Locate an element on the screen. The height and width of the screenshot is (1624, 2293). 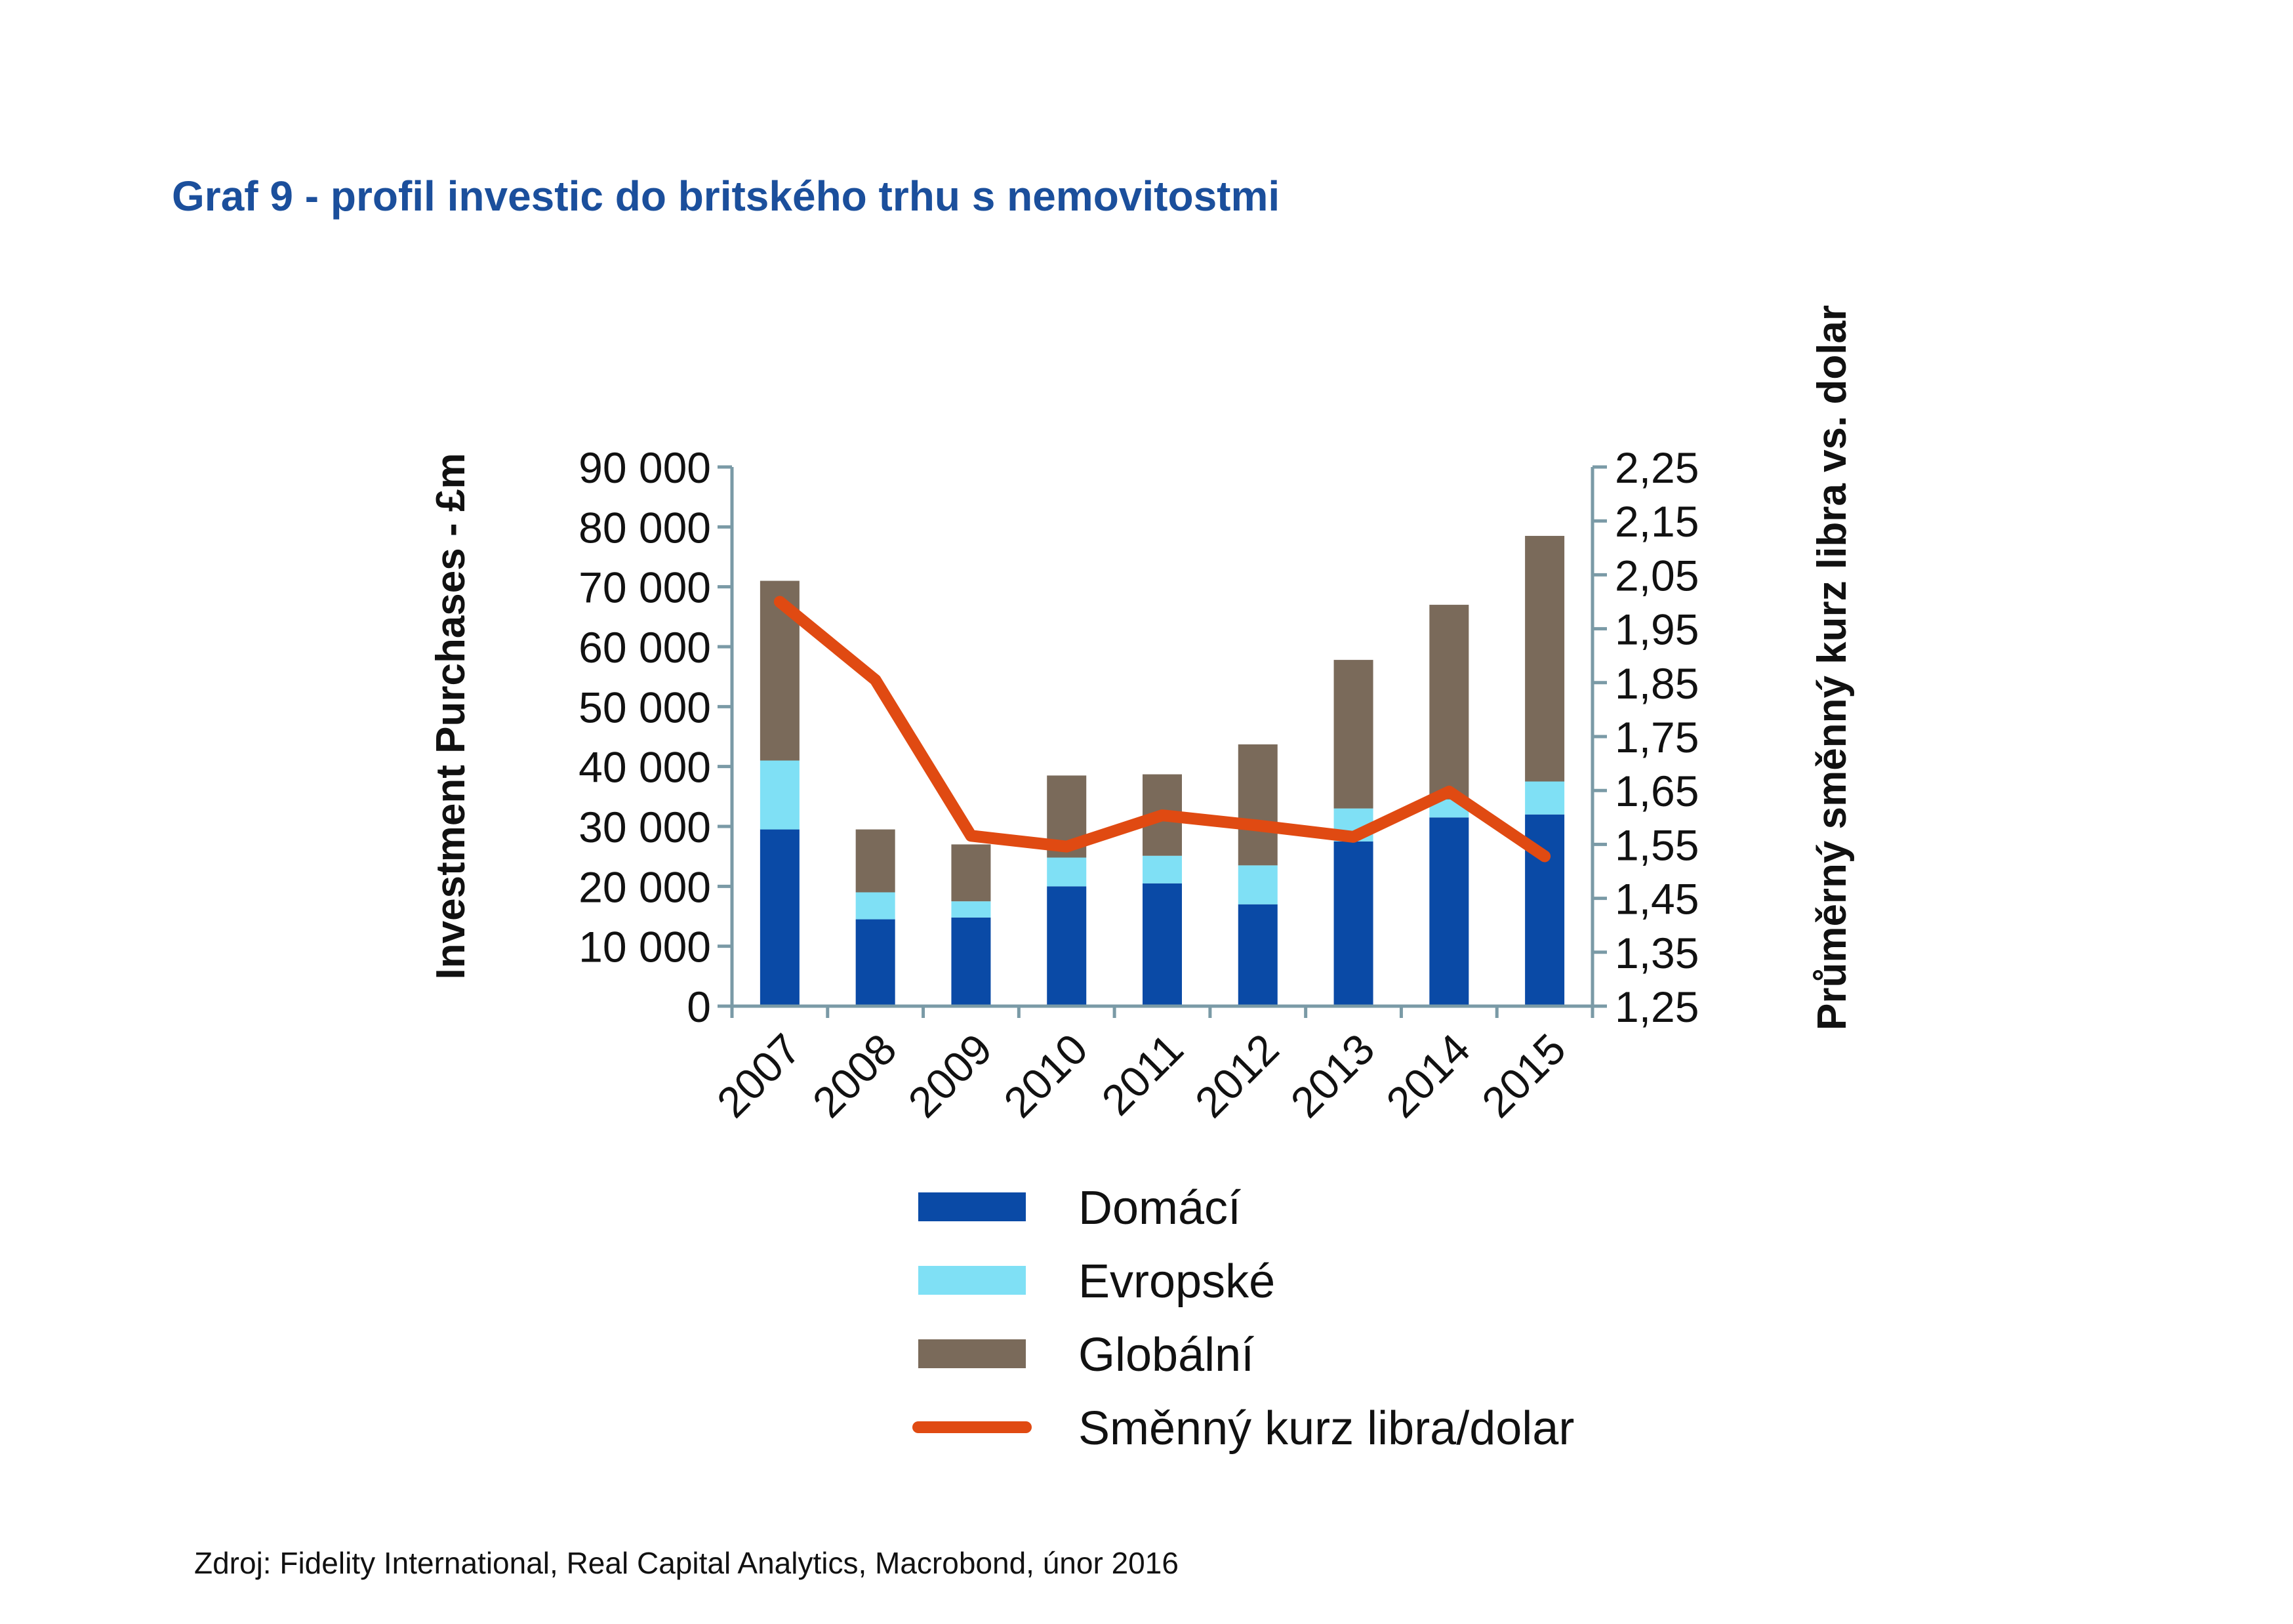
y-tick-label-left: 80 000 is located at coordinates (644, 528).